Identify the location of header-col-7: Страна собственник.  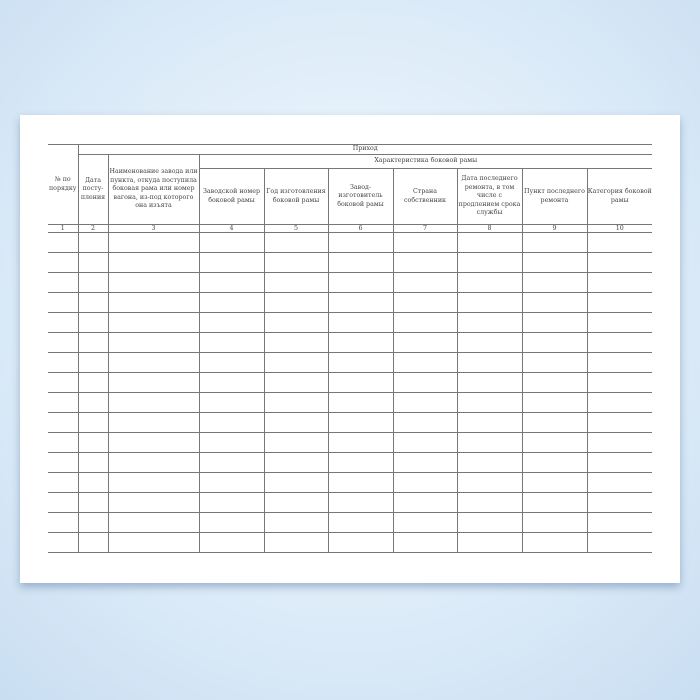
(424, 196).